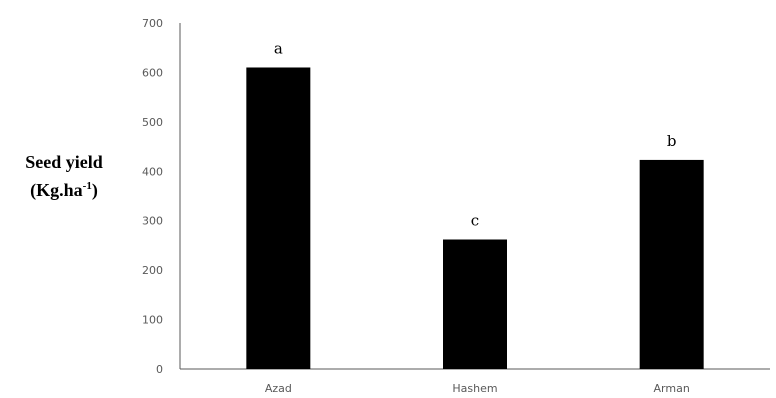 The width and height of the screenshot is (776, 398). What do you see at coordinates (56, 190) in the screenshot?
I see `y-axis-label-unit: (Kg.ha` at bounding box center [56, 190].